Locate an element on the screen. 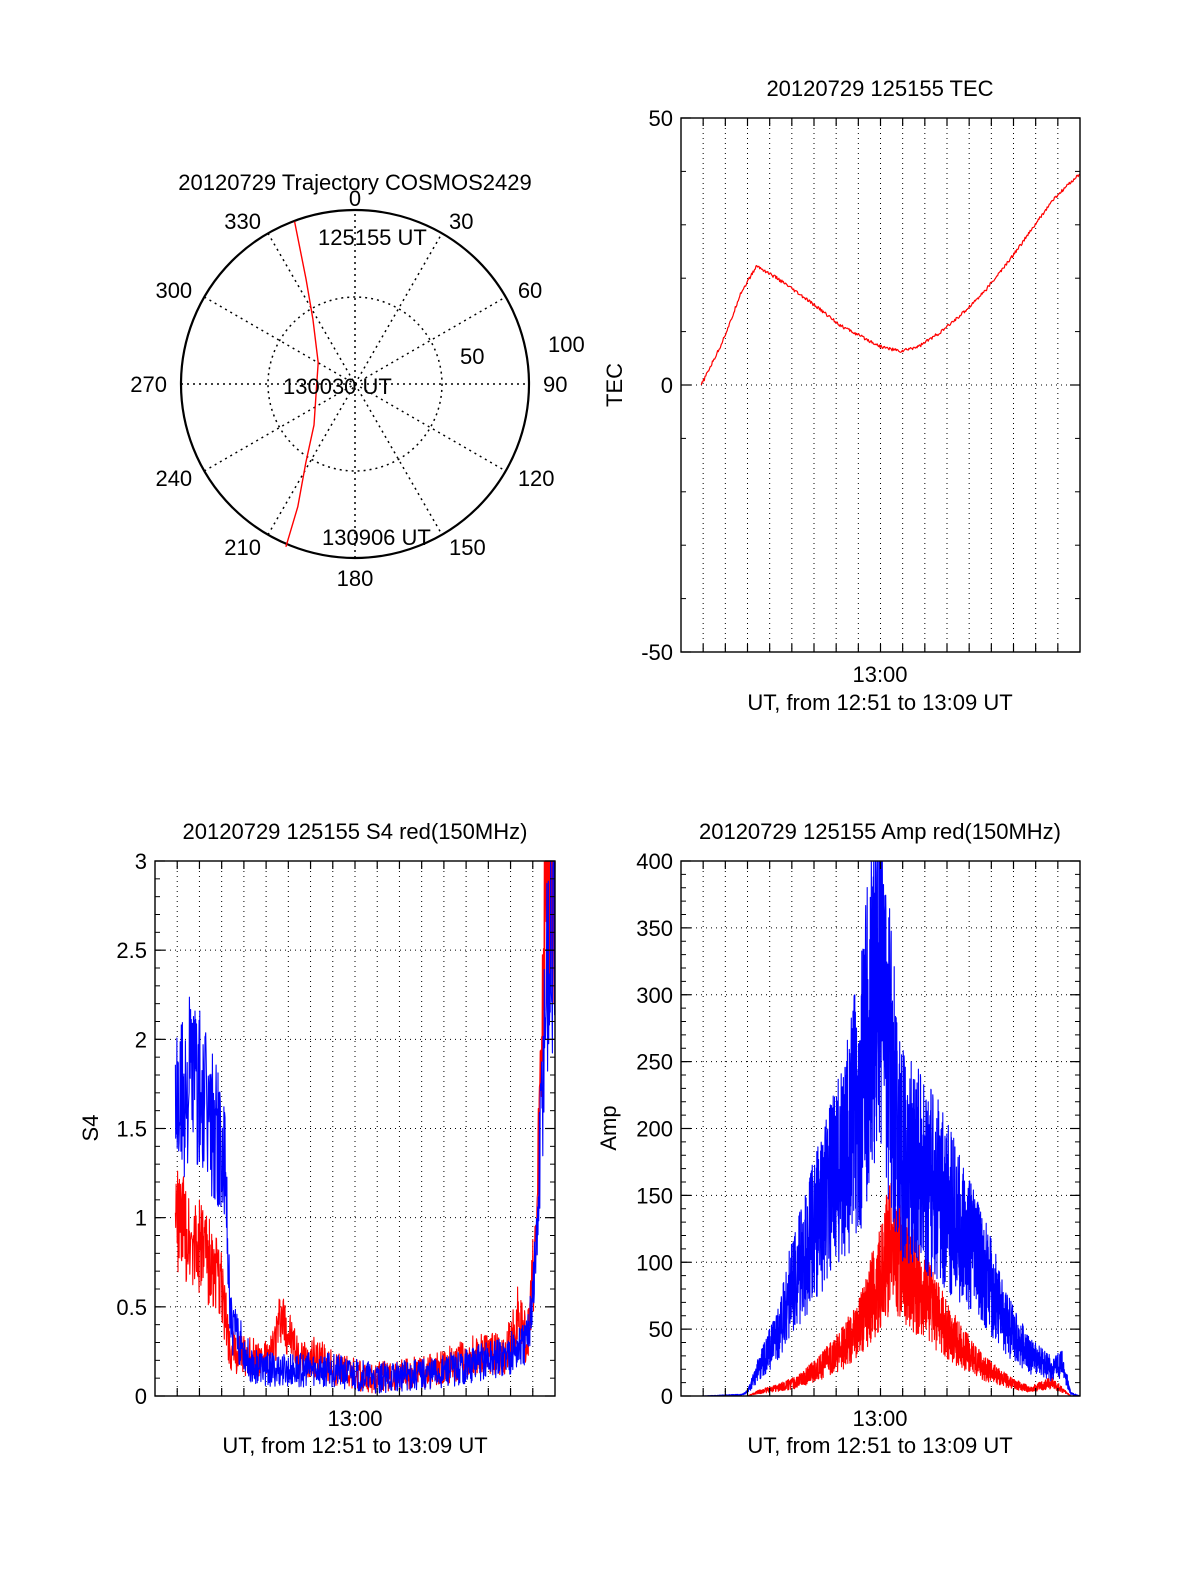 The image size is (1200, 1575). s4-xtick-1300: 13:00 is located at coordinates (354, 1418).